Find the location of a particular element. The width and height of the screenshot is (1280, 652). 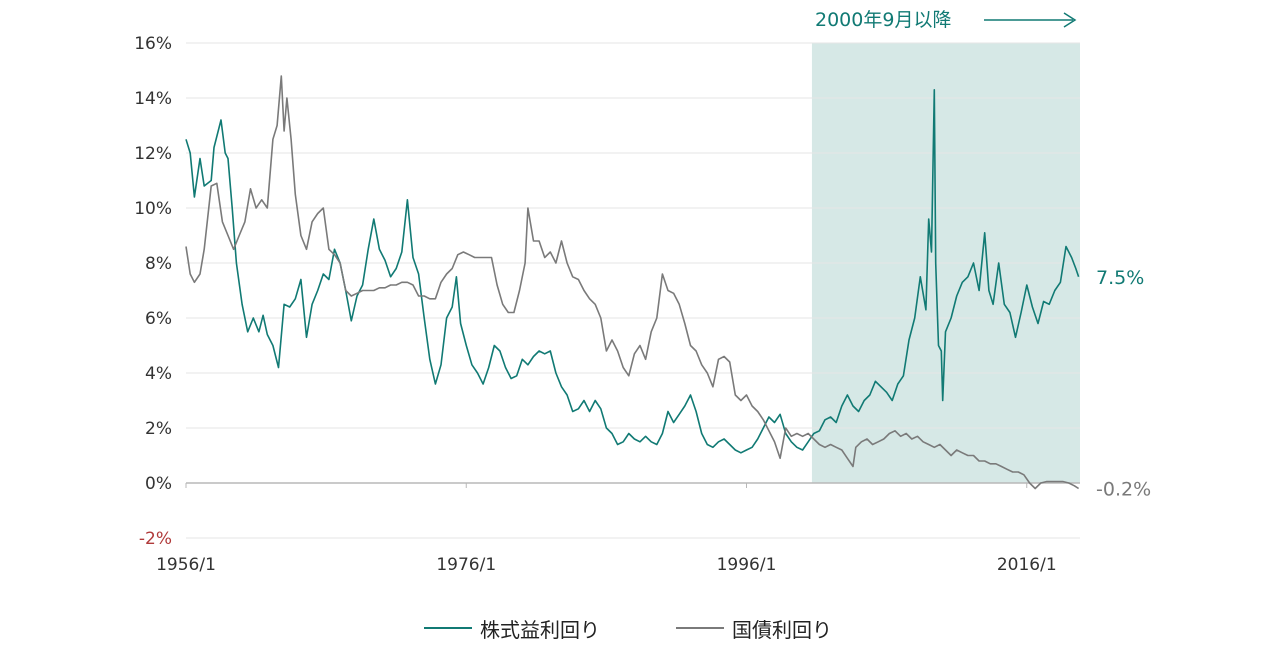

end-value-label-bond-yield: -0.2% is located at coordinates (1123, 490).